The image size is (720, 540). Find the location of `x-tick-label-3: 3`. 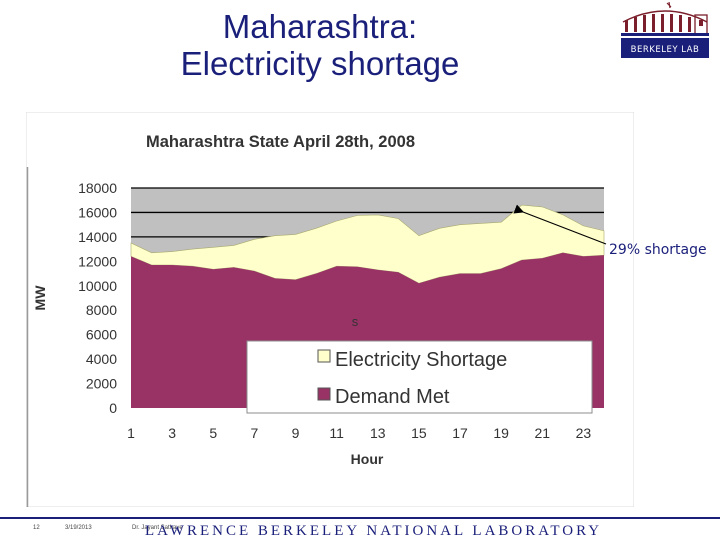

x-tick-label-3: 3 is located at coordinates (172, 433).